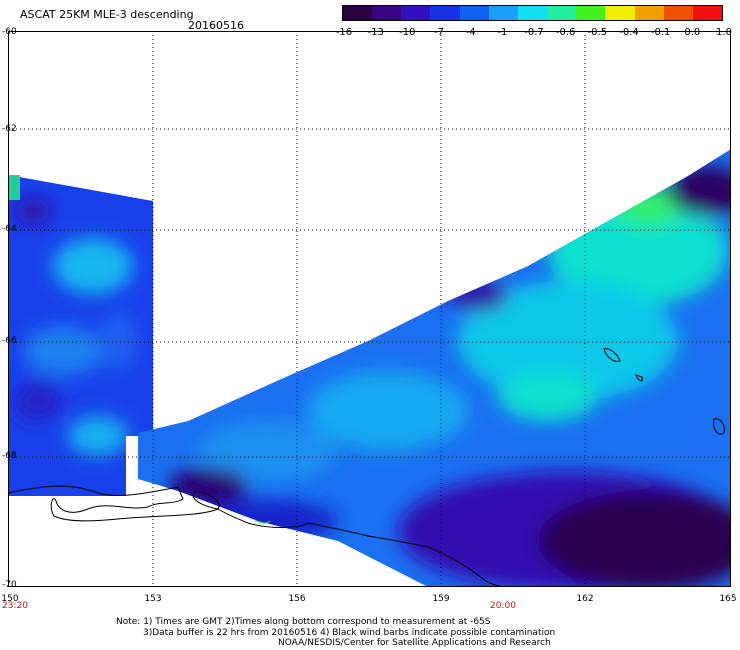 The width and height of the screenshot is (740, 650). I want to click on swath-left-edge-patch, so click(14, 187).